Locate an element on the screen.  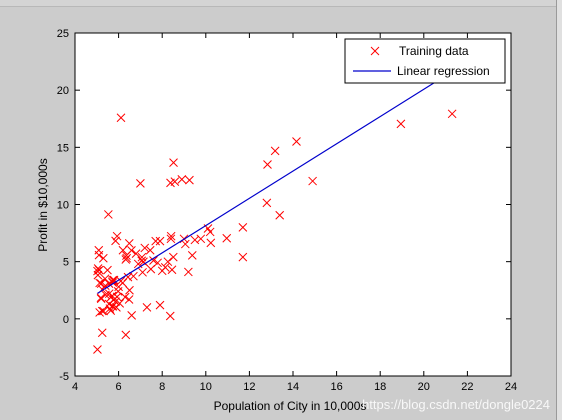
legend-label-training: Training data is located at coordinates (434, 51).